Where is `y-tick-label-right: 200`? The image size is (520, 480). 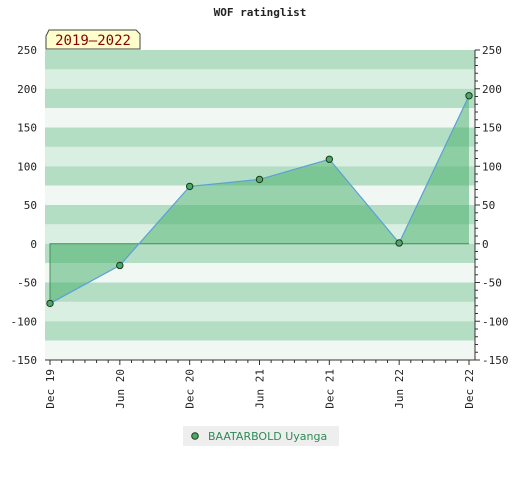
y-tick-label-right: 200 is located at coordinates (492, 89).